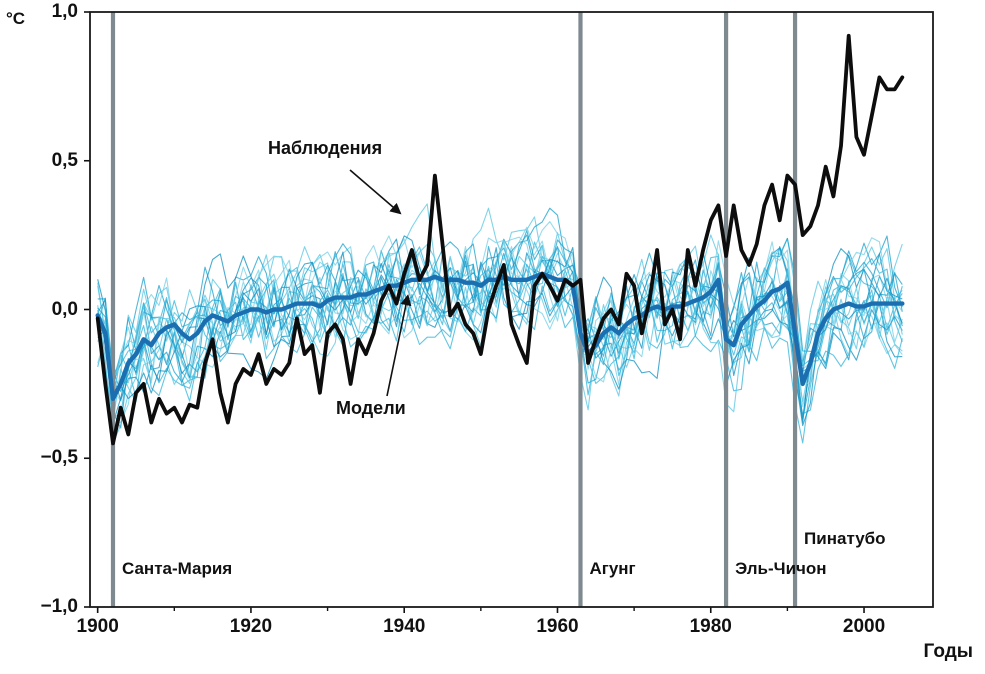 The height and width of the screenshot is (674, 985). Describe the element at coordinates (325, 148) in the screenshot. I see `observations-label: Наблюдения` at that location.